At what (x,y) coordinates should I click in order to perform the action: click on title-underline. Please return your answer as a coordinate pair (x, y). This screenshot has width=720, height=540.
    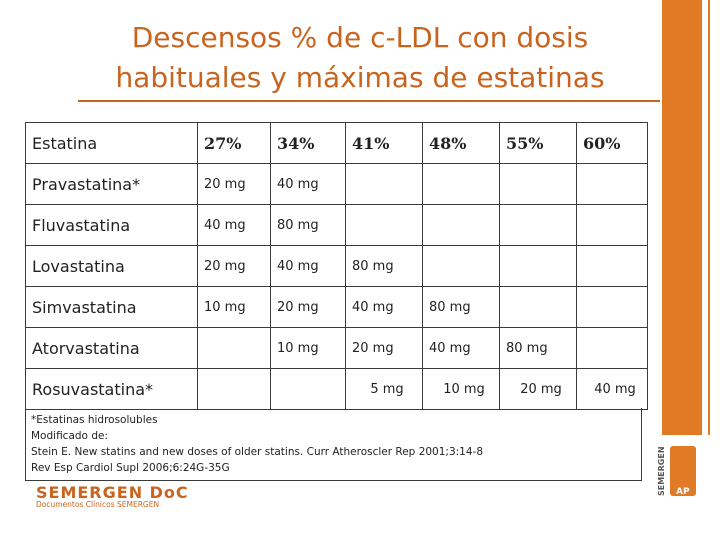
    Looking at the image, I should click on (369, 101).